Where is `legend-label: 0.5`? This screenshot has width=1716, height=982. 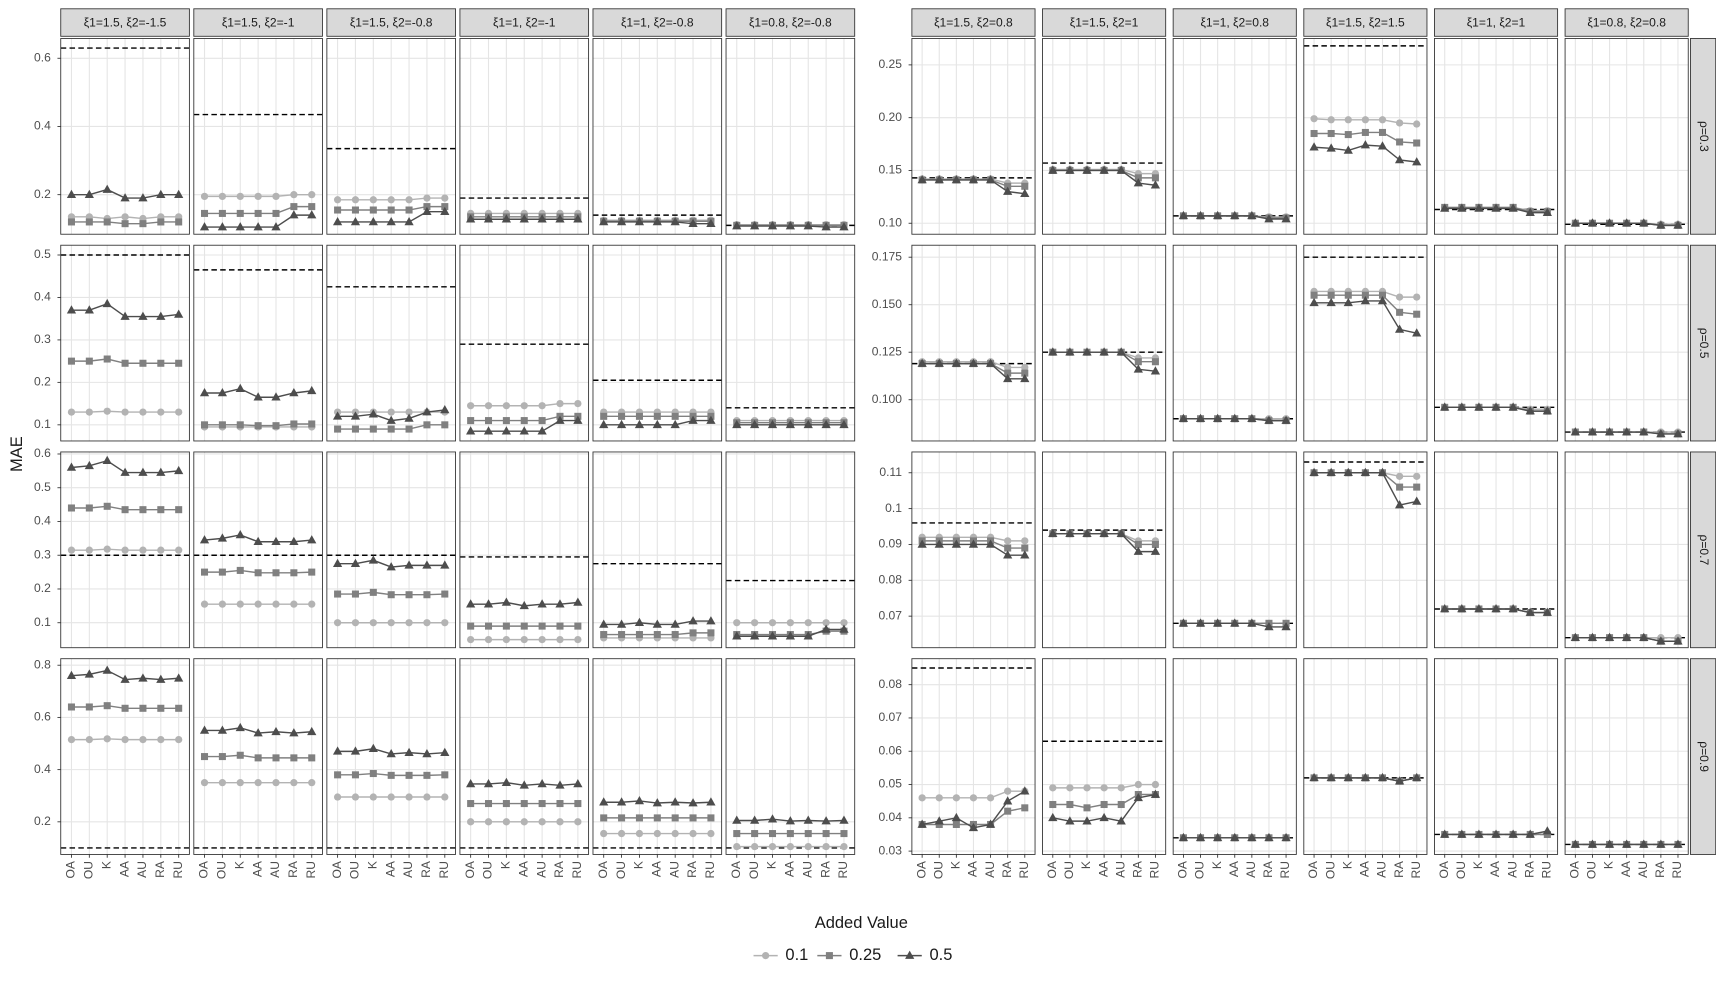
legend-label: 0.5 is located at coordinates (940, 955).